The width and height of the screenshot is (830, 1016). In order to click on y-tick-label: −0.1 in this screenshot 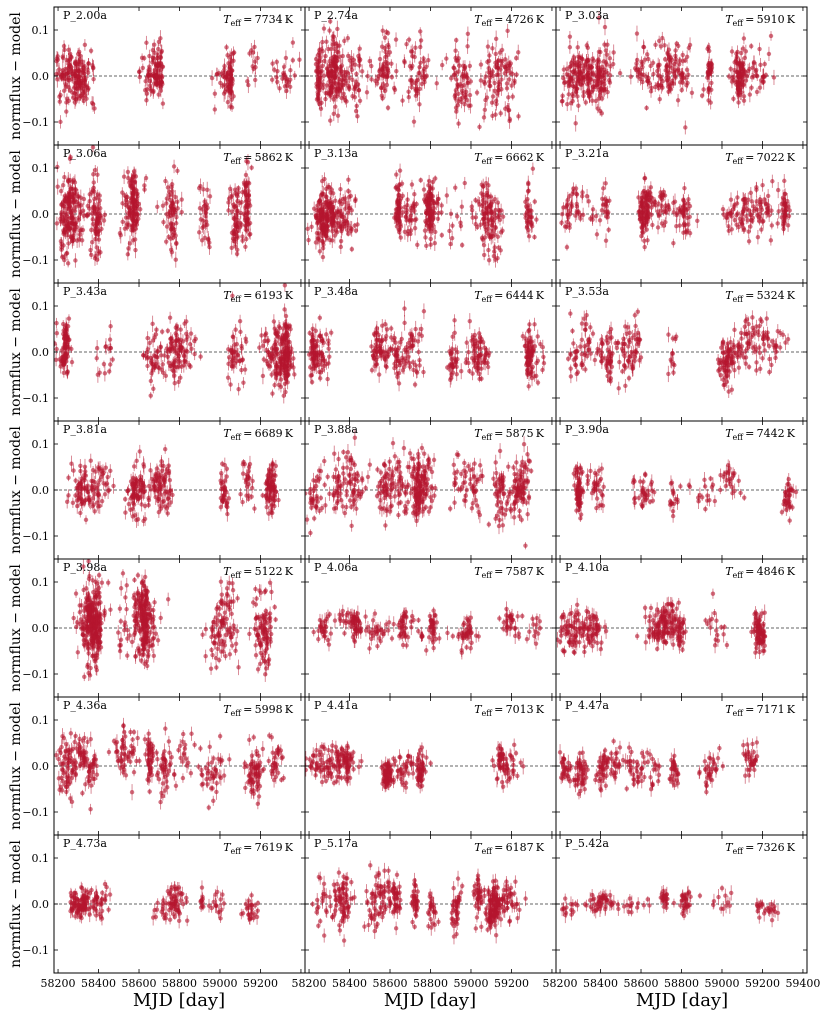, I will do `click(35, 260)`.